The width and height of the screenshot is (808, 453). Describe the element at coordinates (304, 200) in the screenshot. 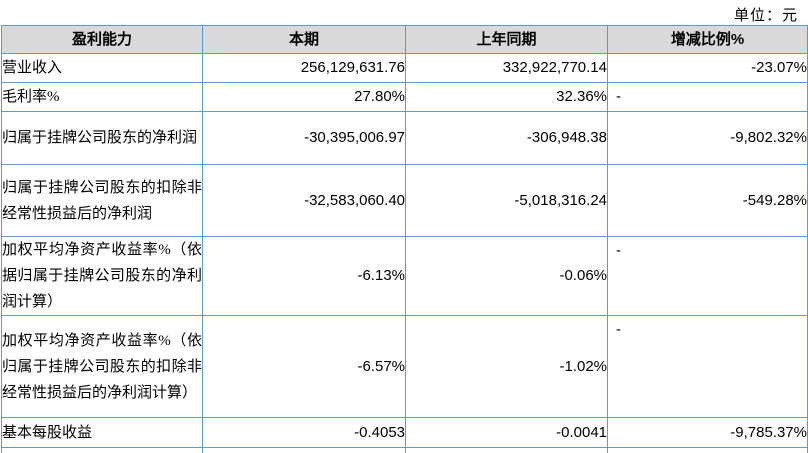

I see `current-value-cell: -32,583,060.40` at that location.